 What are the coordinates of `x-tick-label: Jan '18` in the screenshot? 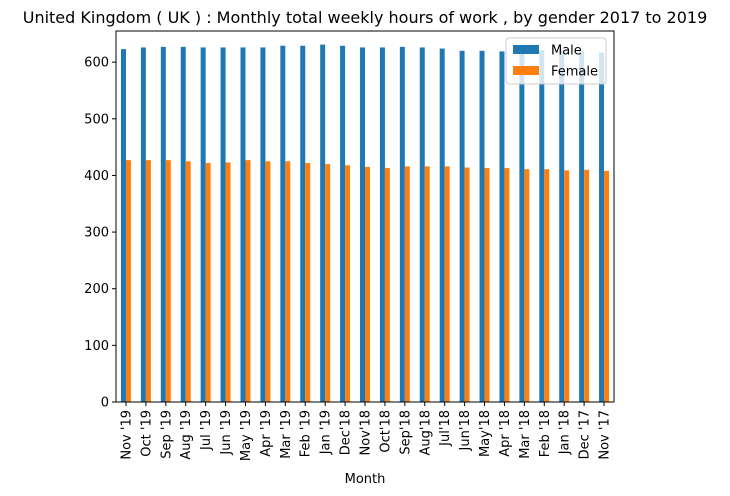 It's located at (565, 432).